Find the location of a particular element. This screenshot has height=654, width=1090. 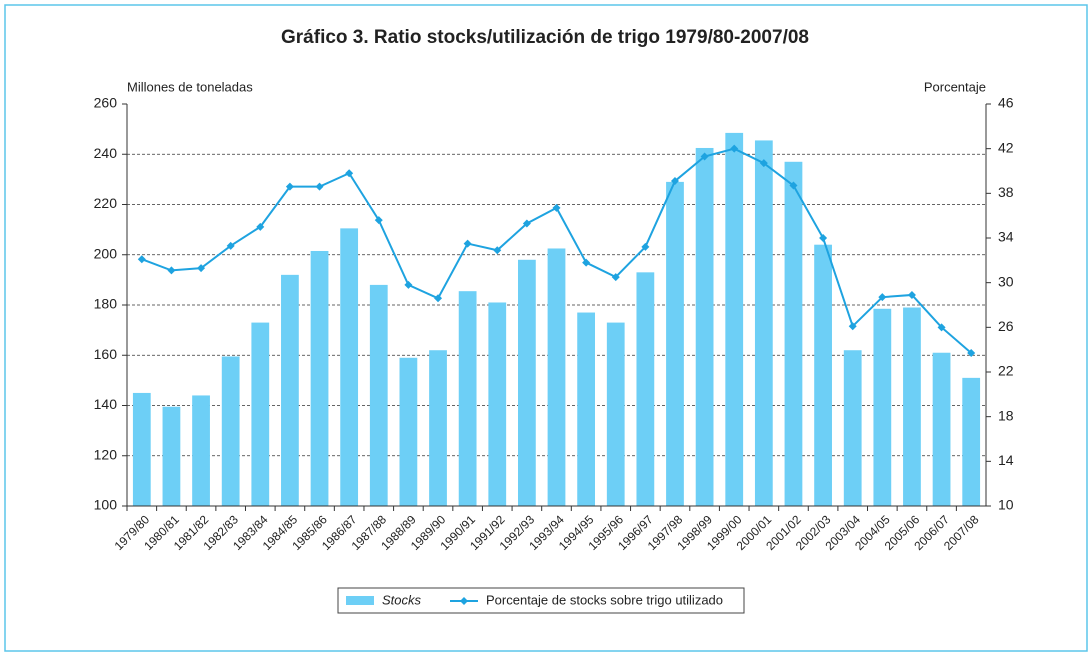

y-tick-label: 220 is located at coordinates (106, 203).